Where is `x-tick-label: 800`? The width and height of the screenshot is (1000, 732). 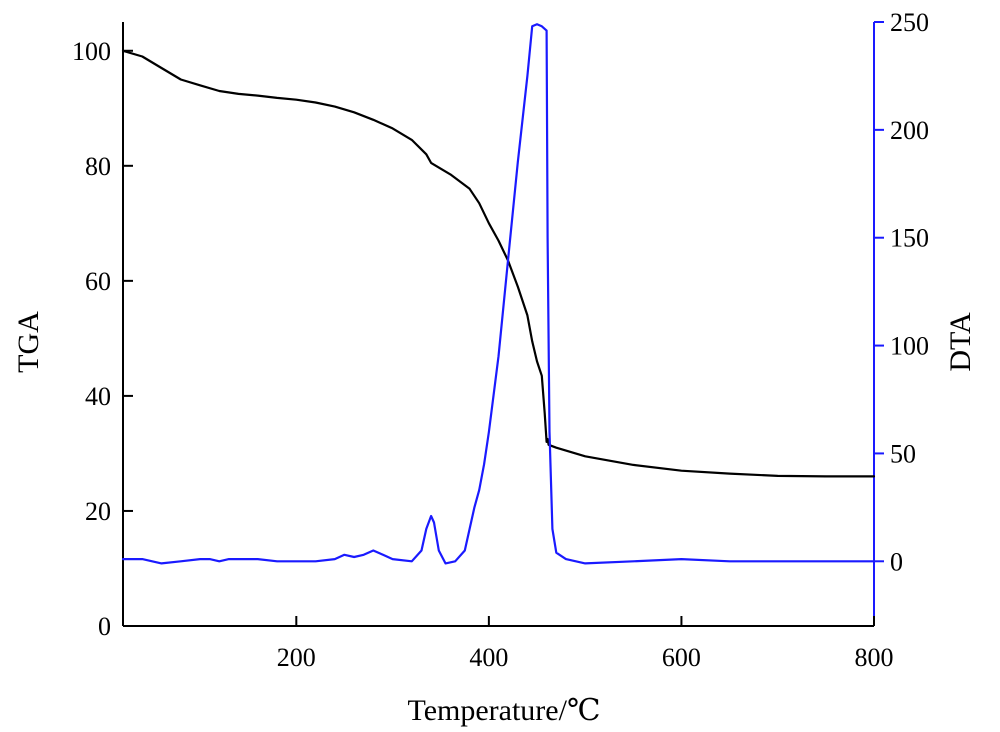 x-tick-label: 800 is located at coordinates (874, 657).